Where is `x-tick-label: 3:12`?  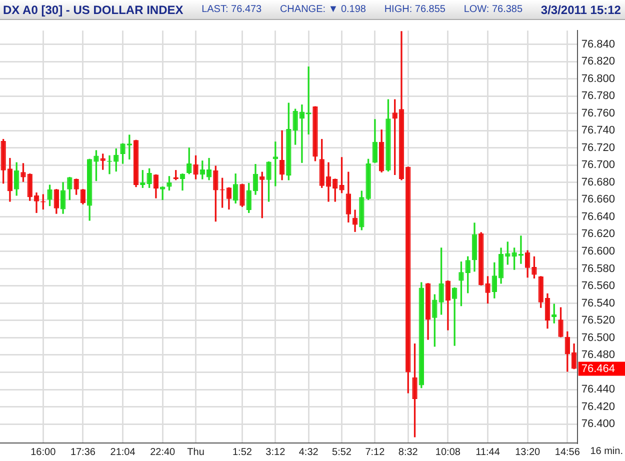 x-tick-label: 3:12 is located at coordinates (276, 452).